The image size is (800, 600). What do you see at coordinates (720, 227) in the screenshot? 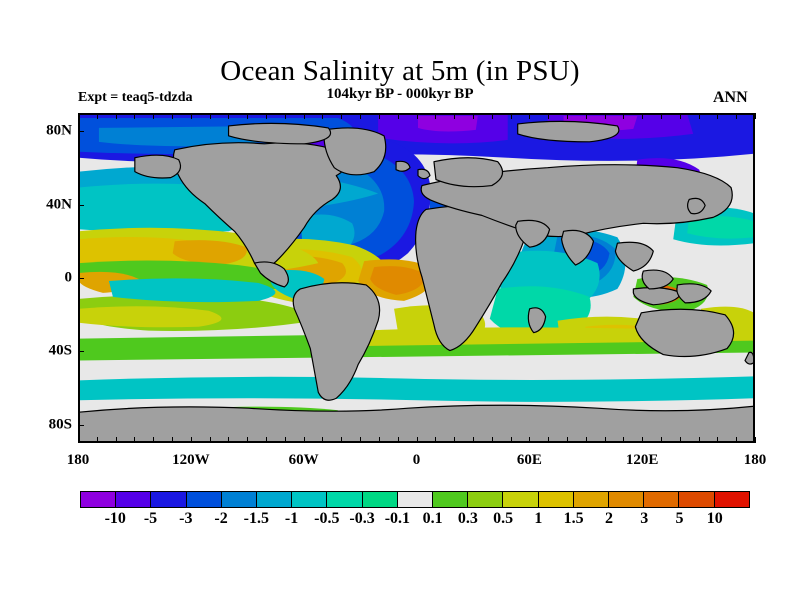
I see `field-wpac-green-teal` at bounding box center [720, 227].